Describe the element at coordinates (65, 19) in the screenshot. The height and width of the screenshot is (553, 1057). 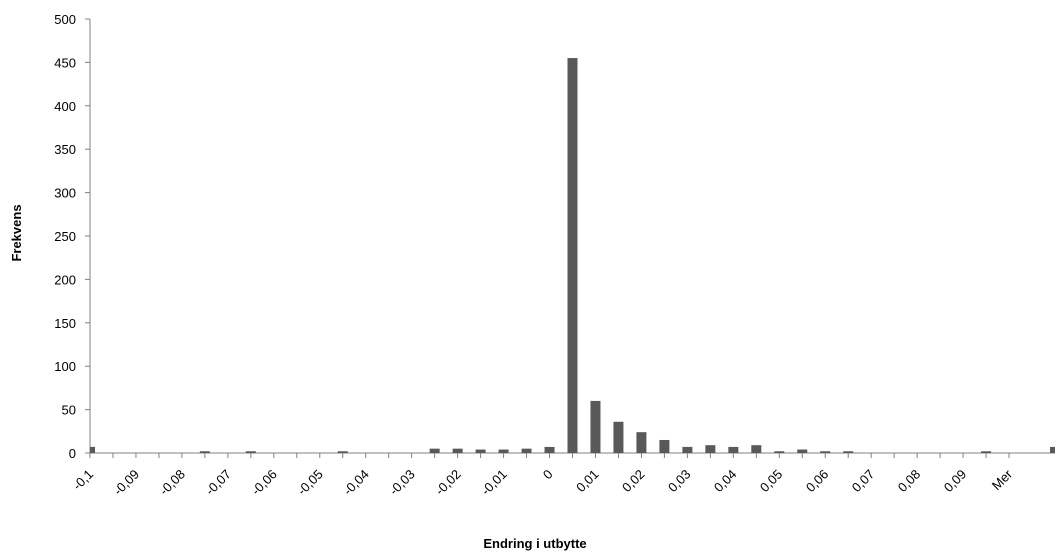
I see `y-tick-label: 500` at that location.